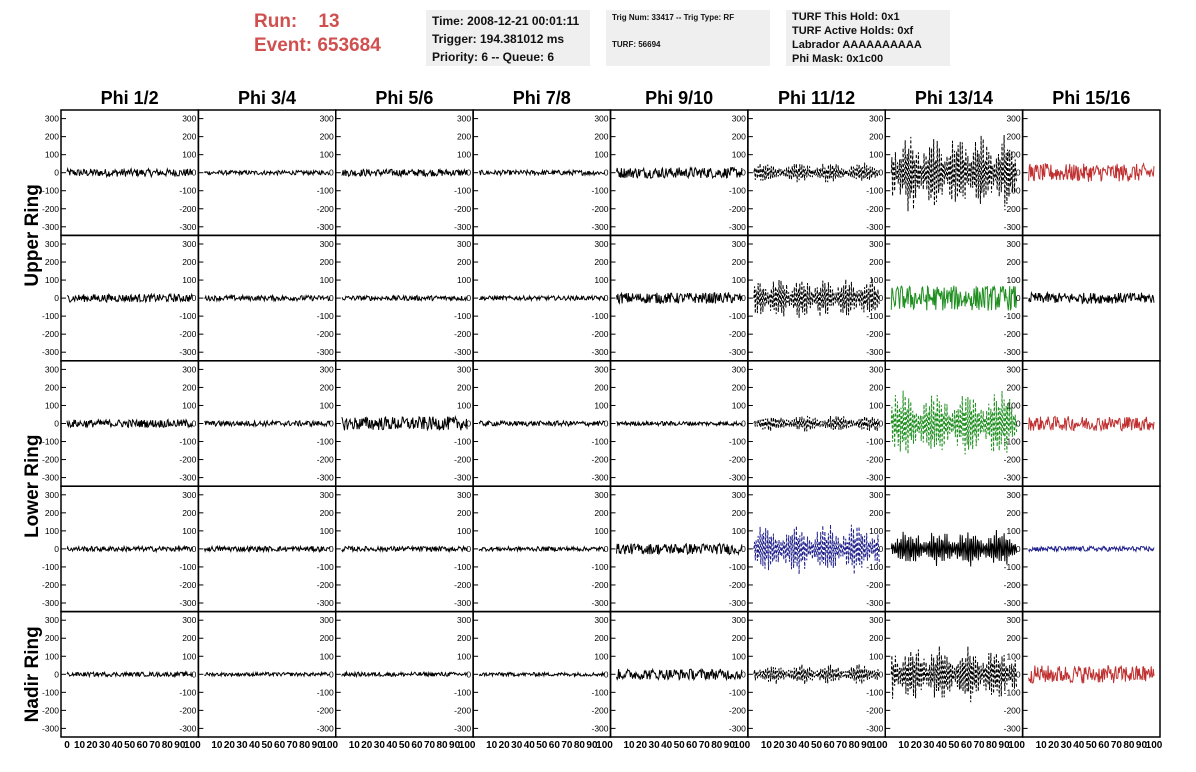 The image size is (1196, 772). I want to click on event-value: 653684, so click(349, 45).